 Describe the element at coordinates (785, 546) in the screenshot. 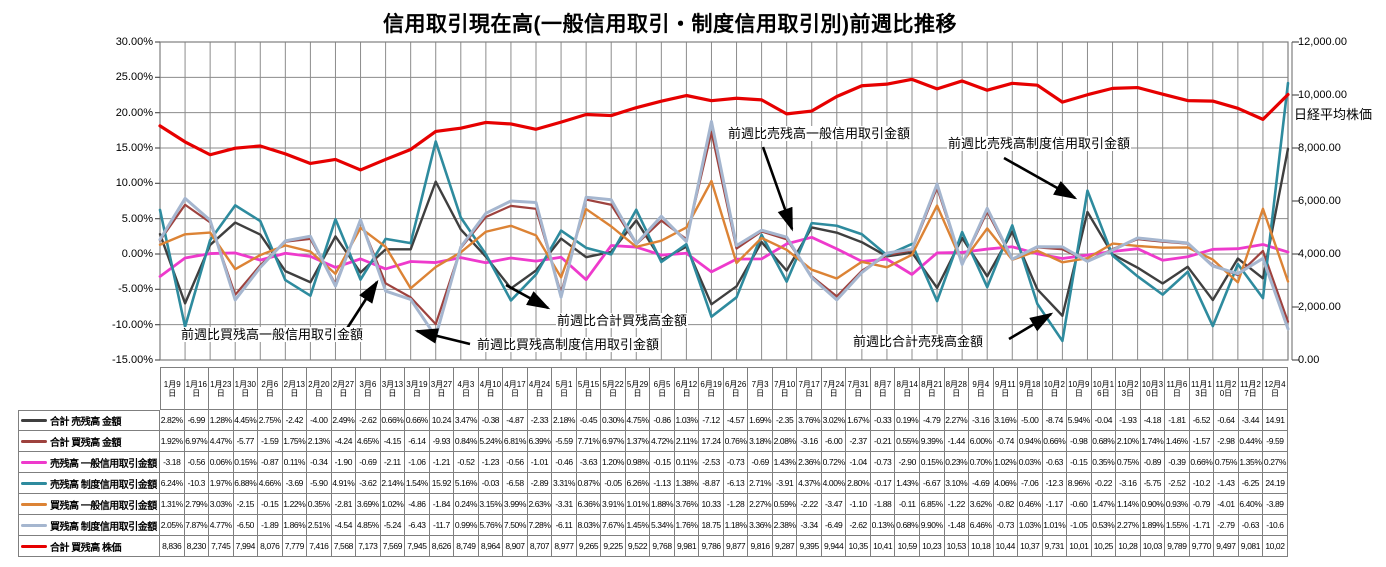

I see `table-value-cell: 9,287` at that location.